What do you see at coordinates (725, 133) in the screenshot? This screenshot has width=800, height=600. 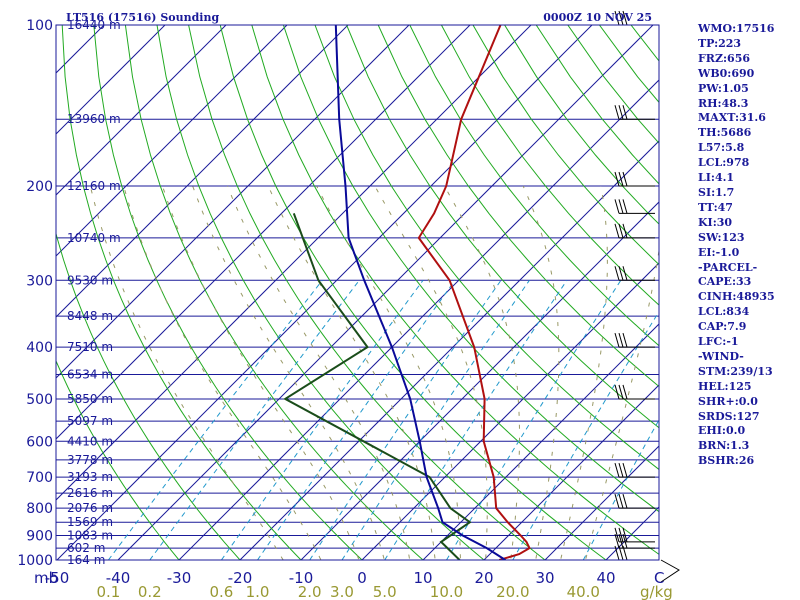 I see `index-item: TH:5686` at bounding box center [725, 133].